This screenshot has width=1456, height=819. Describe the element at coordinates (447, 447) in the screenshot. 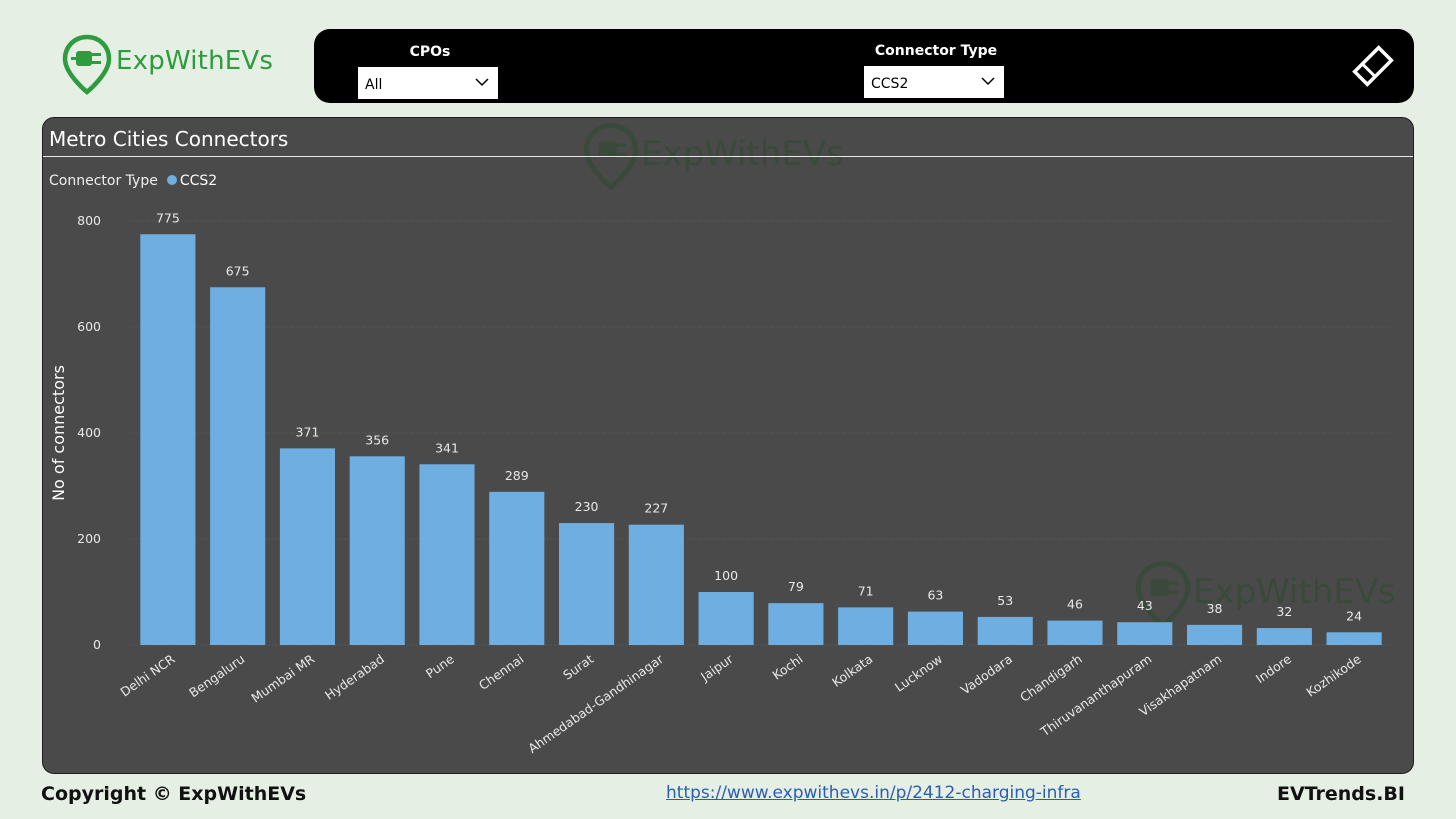

I see `data-label: 341` at that location.